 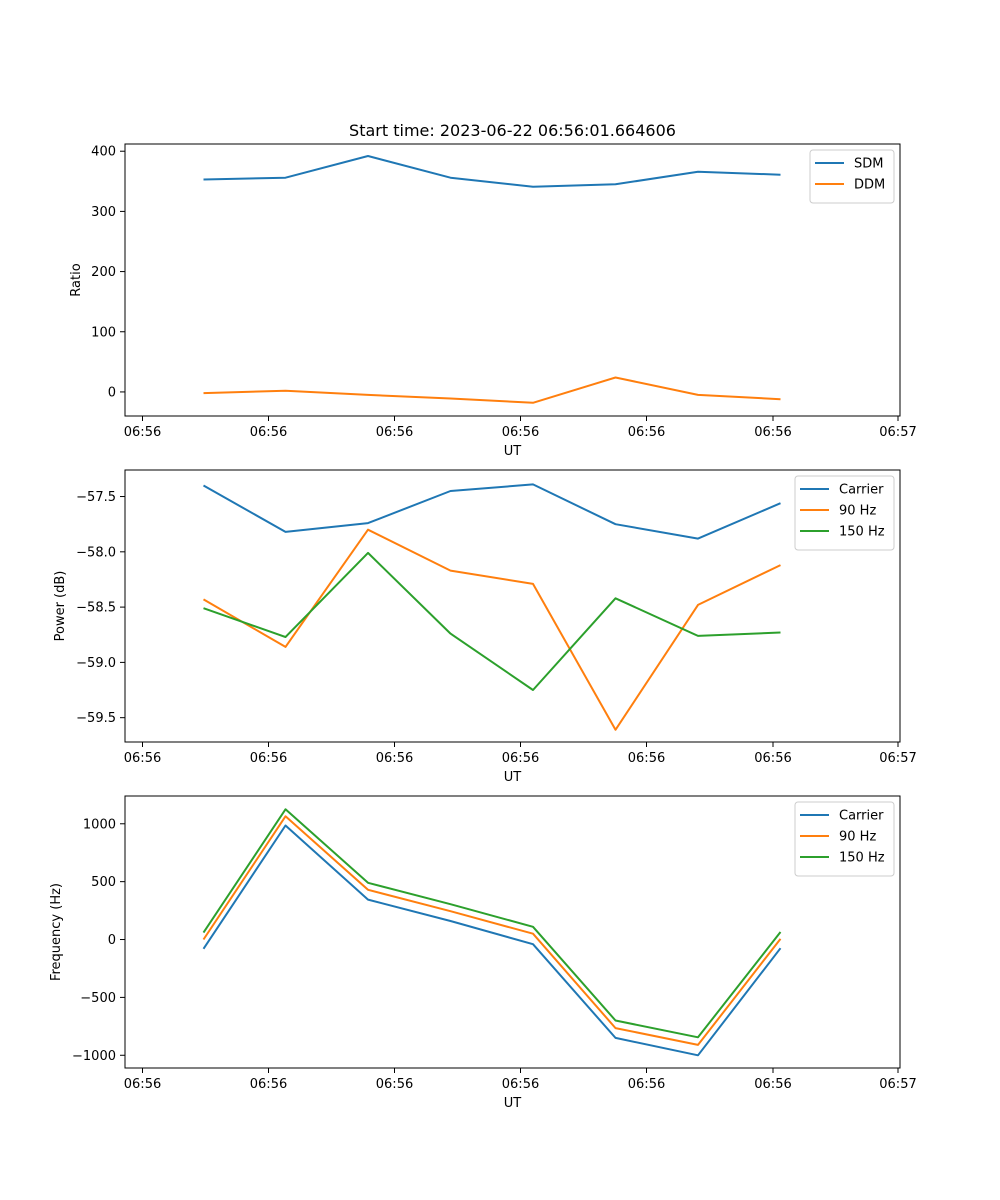 What do you see at coordinates (512, 130) in the screenshot?
I see `figure-title: Start time: 2023-06-22 06:56:01.664606` at bounding box center [512, 130].